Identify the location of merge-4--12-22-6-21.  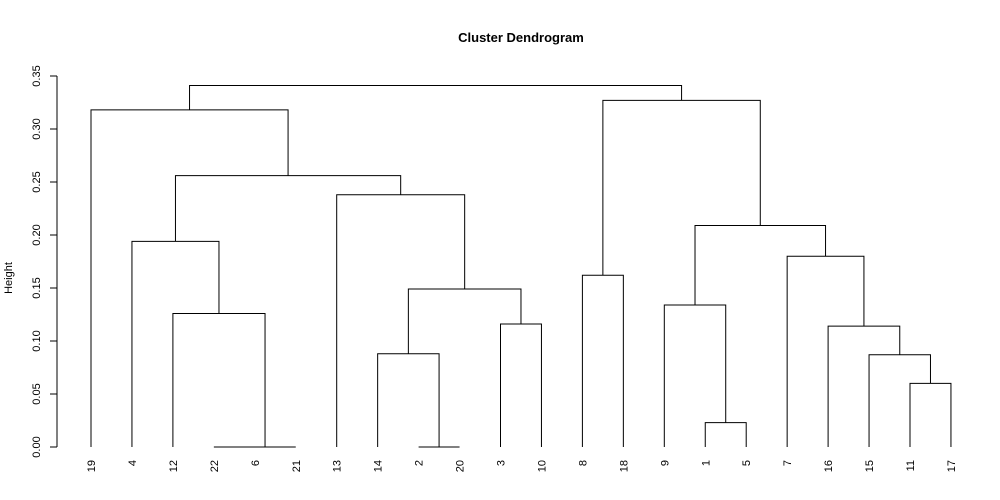
(175, 343).